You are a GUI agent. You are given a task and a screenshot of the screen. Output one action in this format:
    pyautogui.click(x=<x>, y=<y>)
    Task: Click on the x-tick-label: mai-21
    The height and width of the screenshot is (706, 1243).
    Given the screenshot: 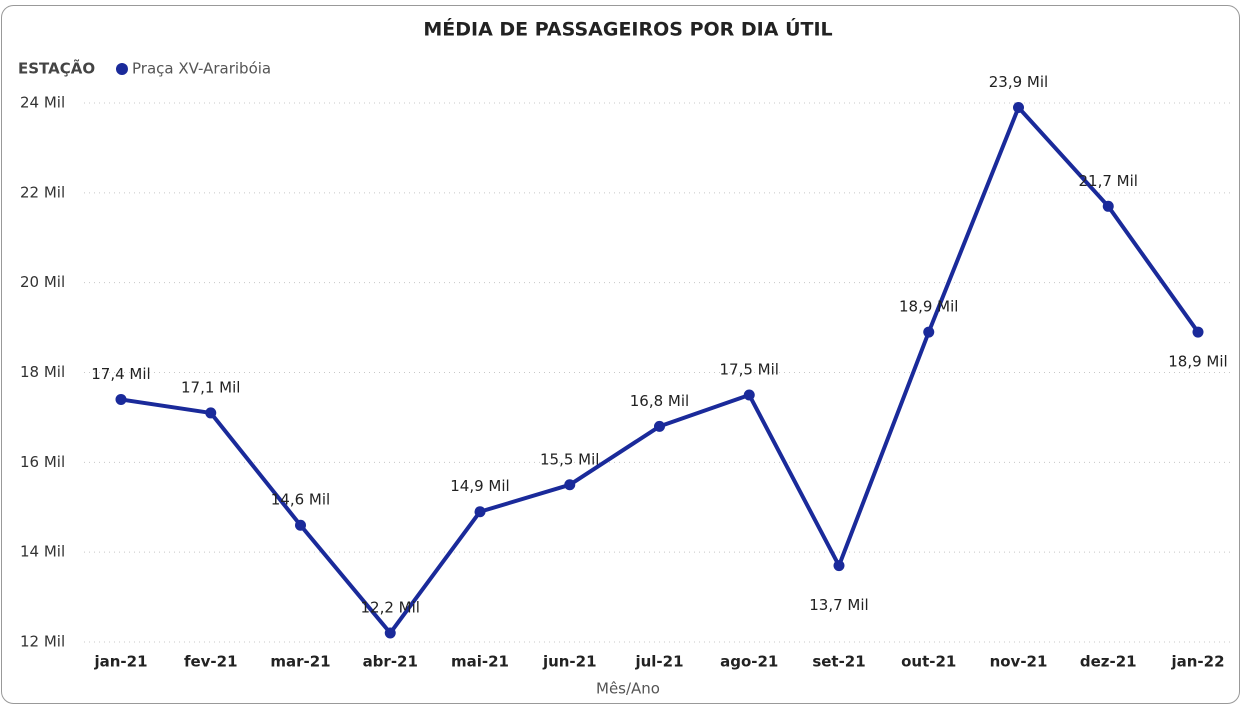 What is the action you would take?
    pyautogui.click(x=480, y=662)
    